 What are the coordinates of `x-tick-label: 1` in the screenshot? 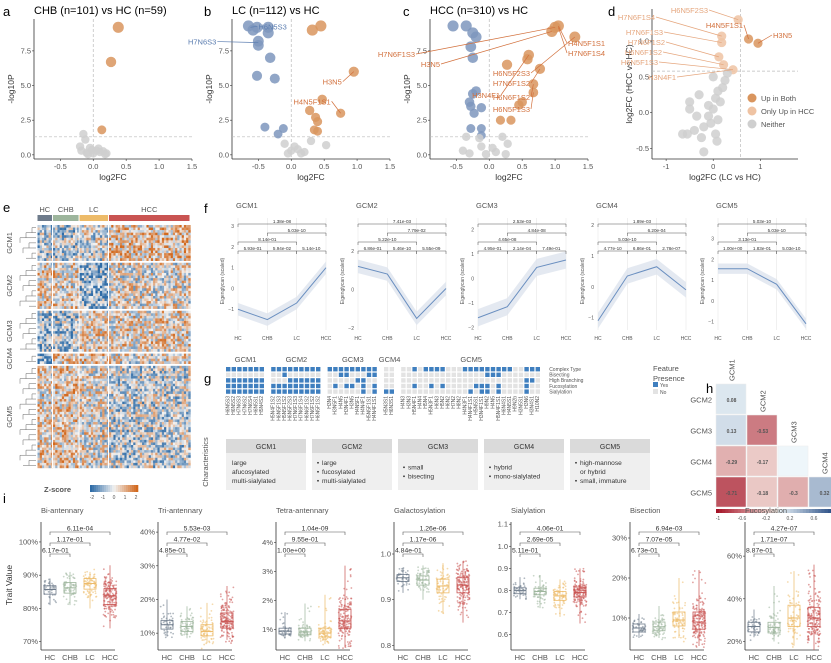 It's located at (760, 166).